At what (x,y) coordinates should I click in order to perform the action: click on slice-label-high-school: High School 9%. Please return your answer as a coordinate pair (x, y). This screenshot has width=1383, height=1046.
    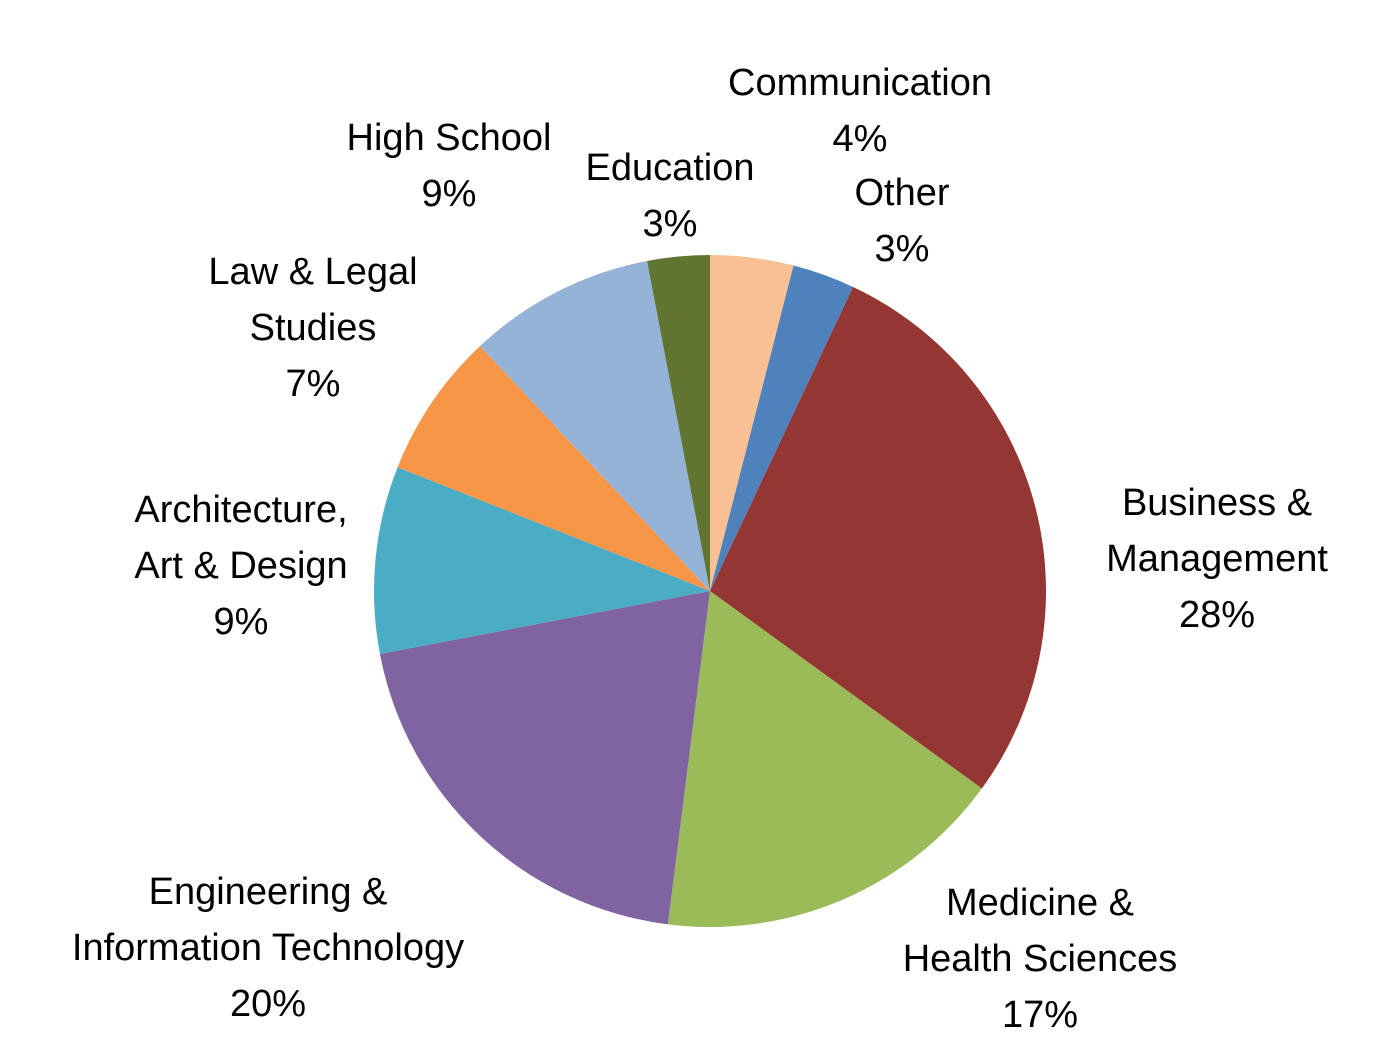
    Looking at the image, I should click on (449, 166).